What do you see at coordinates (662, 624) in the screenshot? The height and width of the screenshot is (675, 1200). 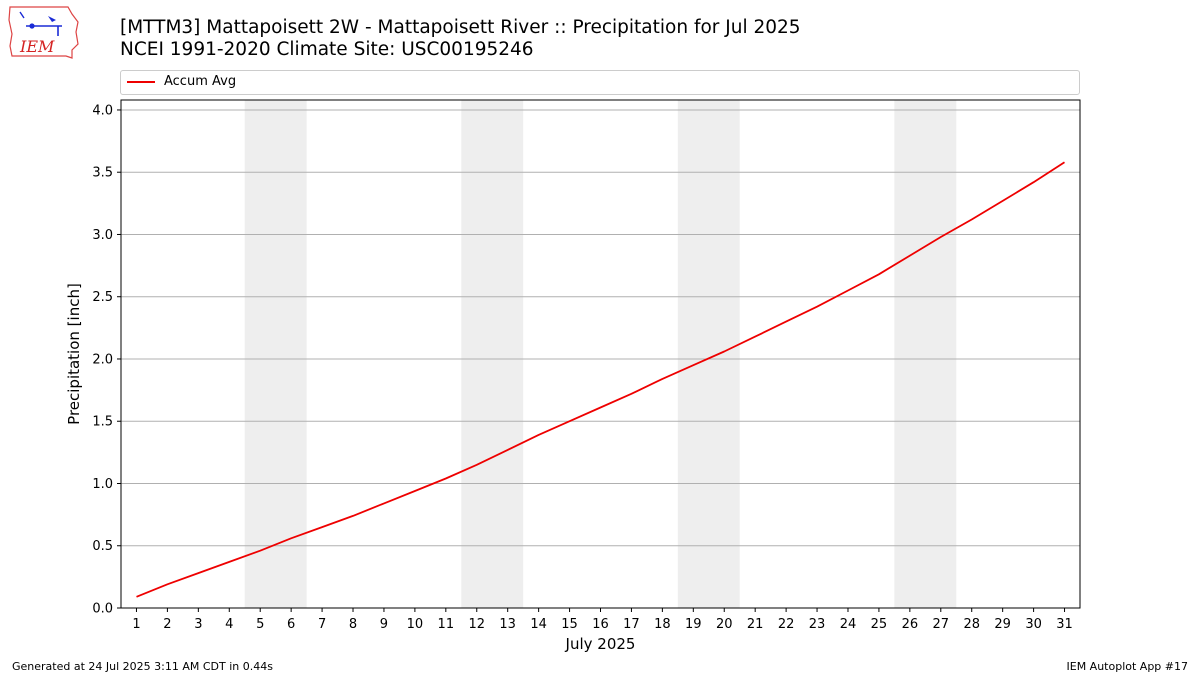 I see `x-tick-label: 18` at bounding box center [662, 624].